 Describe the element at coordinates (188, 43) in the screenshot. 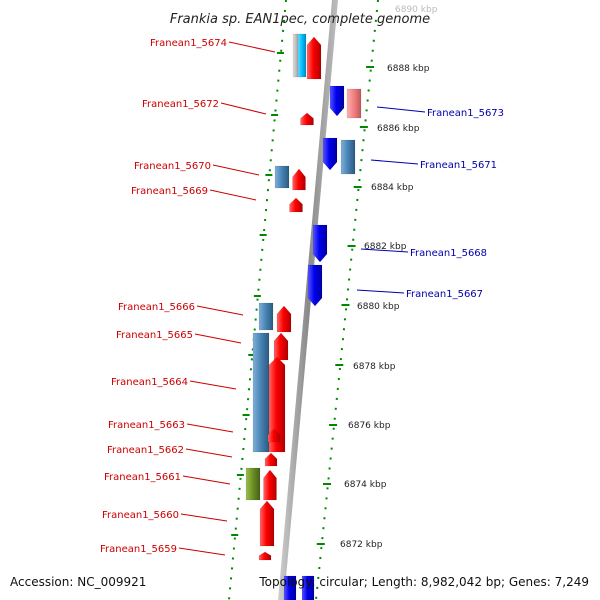

I see `gene-label: Franean1_5674` at that location.